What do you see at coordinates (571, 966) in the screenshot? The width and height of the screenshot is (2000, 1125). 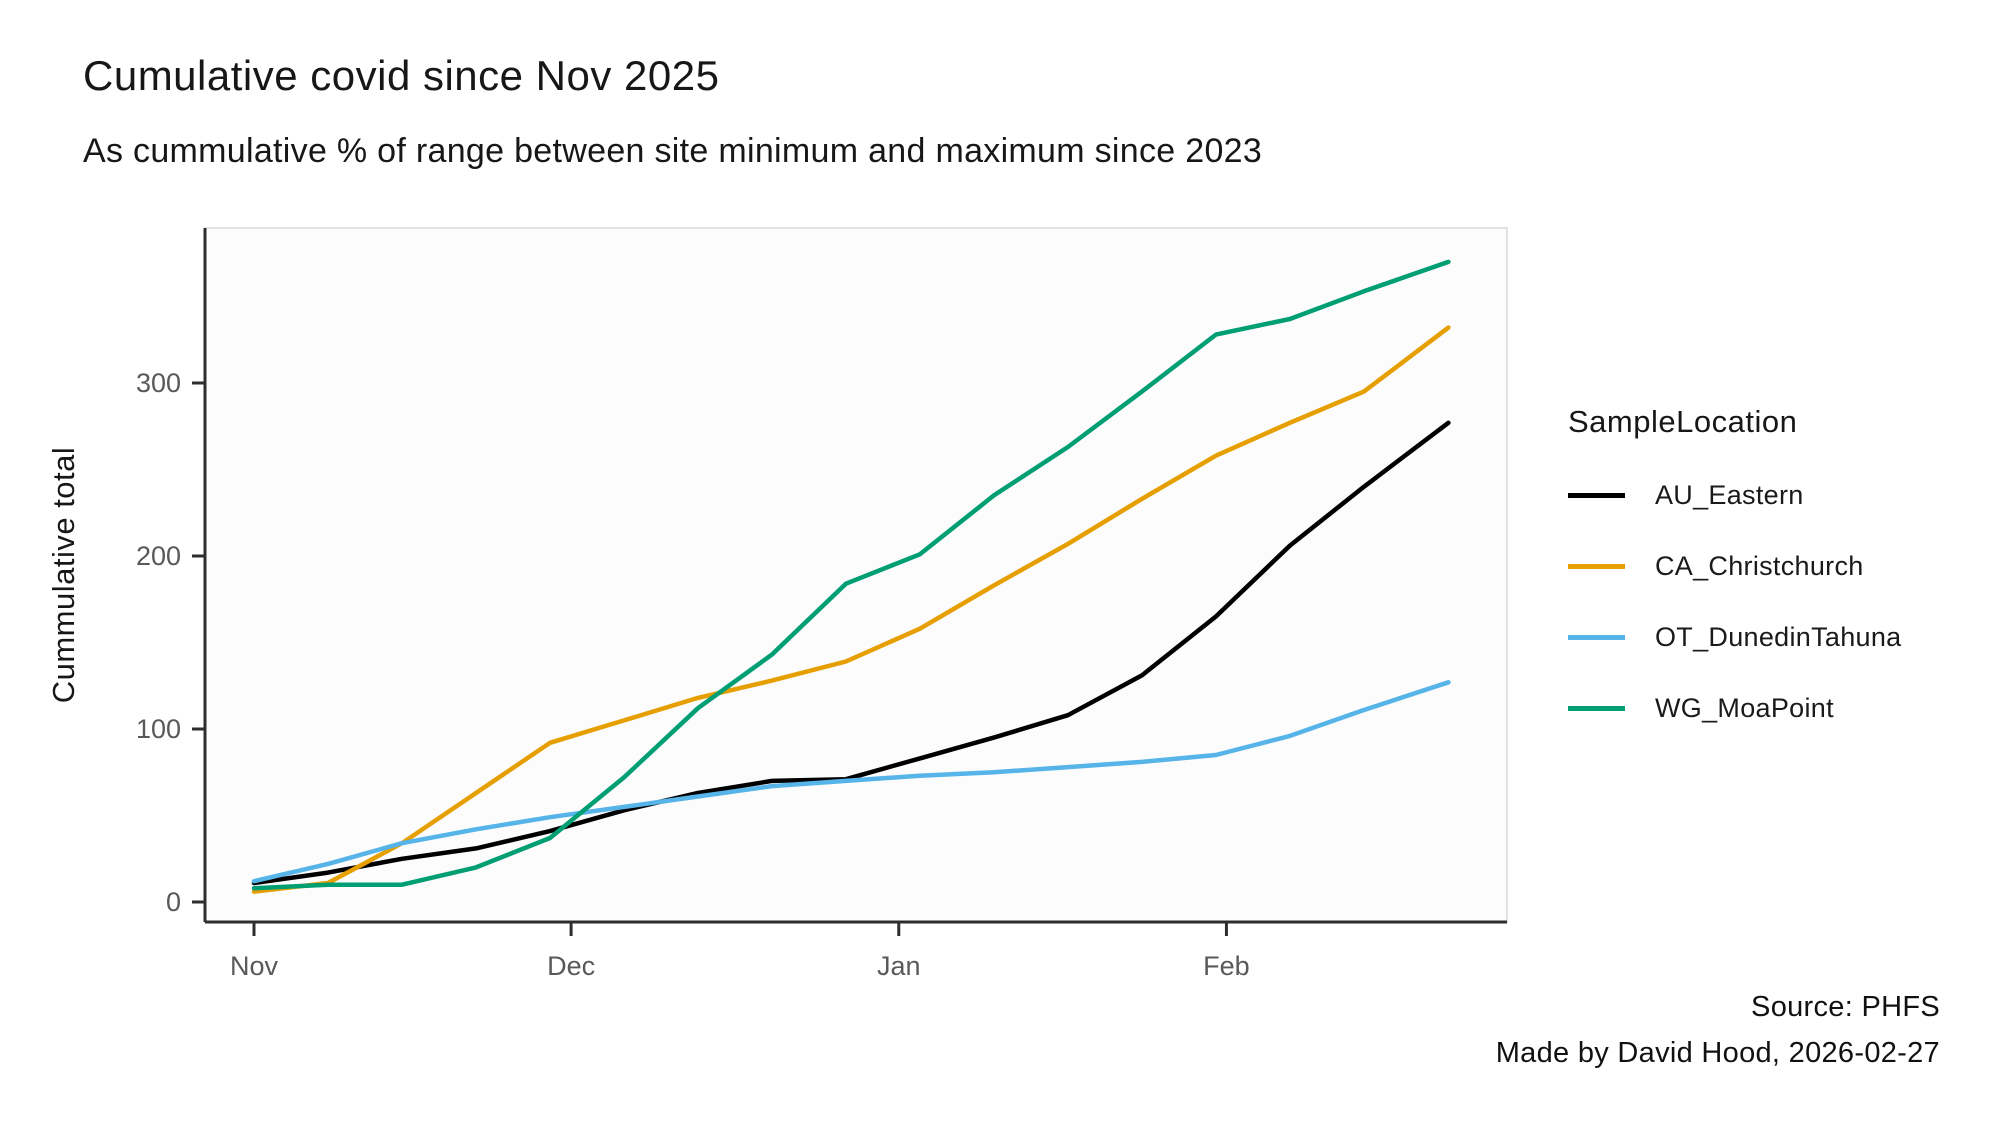 I see `x-tick-label: Dec` at bounding box center [571, 966].